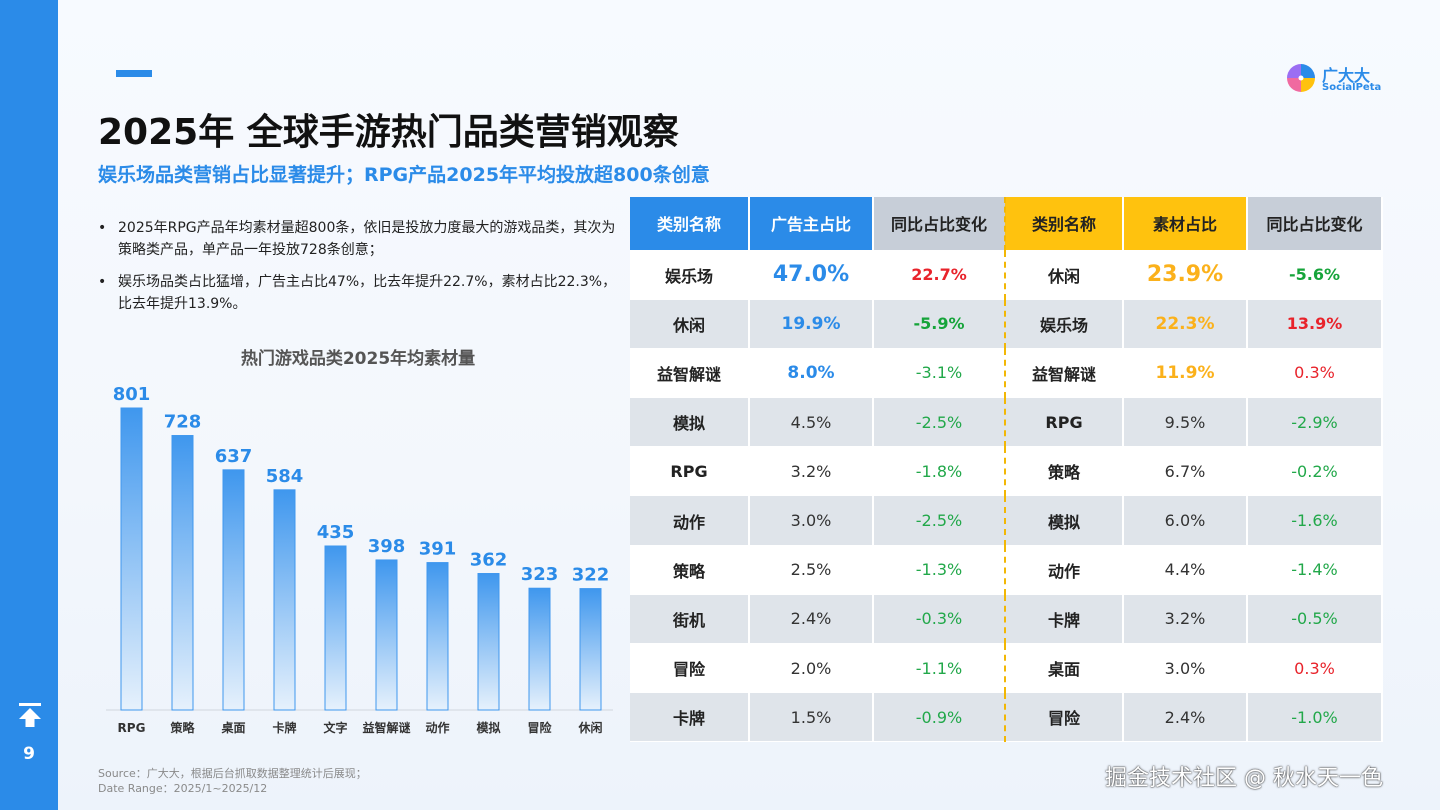  What do you see at coordinates (358, 359) in the screenshot?
I see `chart-title: 热门游戏品类2025年均素材量` at bounding box center [358, 359].